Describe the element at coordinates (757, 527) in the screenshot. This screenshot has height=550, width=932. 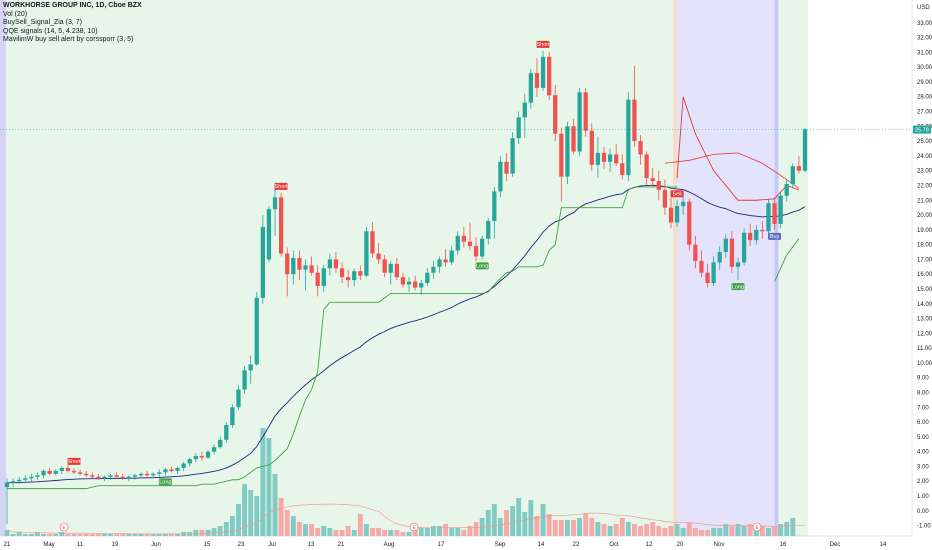
I see `earnings-circle` at that location.